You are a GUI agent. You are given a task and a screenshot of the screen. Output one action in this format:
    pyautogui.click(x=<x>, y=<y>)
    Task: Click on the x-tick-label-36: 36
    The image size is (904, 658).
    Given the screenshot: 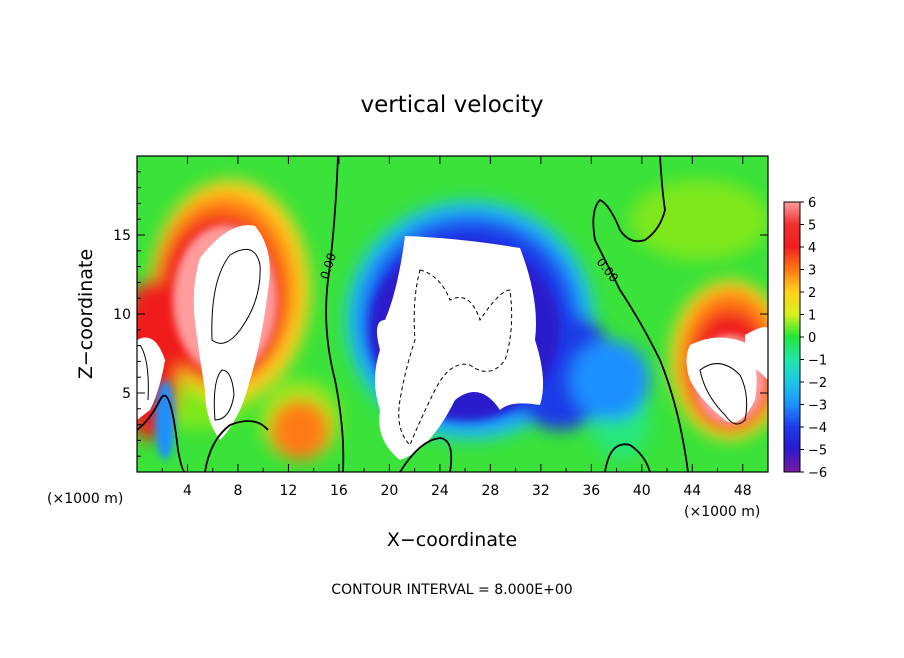 What is the action you would take?
    pyautogui.click(x=591, y=491)
    